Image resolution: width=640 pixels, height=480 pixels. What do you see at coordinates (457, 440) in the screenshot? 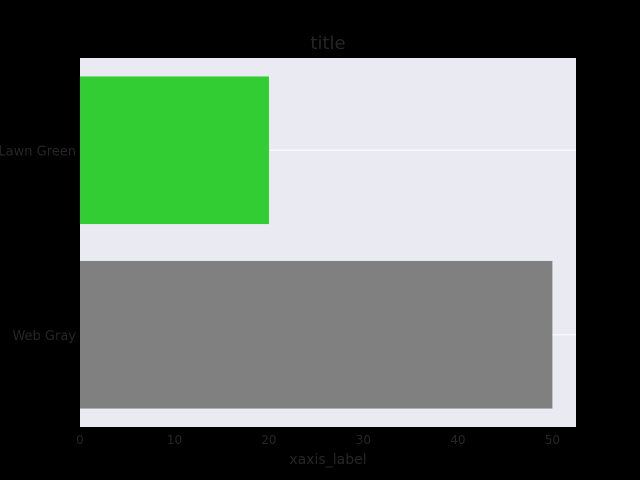
I see `x-tick-label: 40` at bounding box center [457, 440].